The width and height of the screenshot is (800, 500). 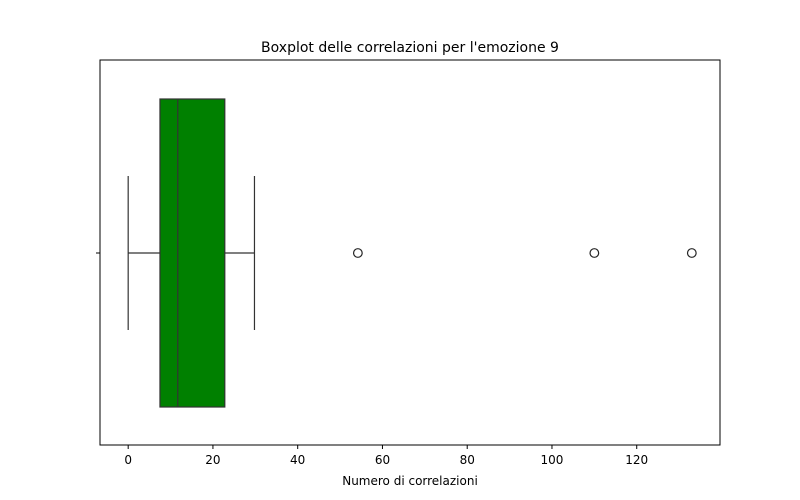 I want to click on x-tick-label: 20, so click(x=212, y=460).